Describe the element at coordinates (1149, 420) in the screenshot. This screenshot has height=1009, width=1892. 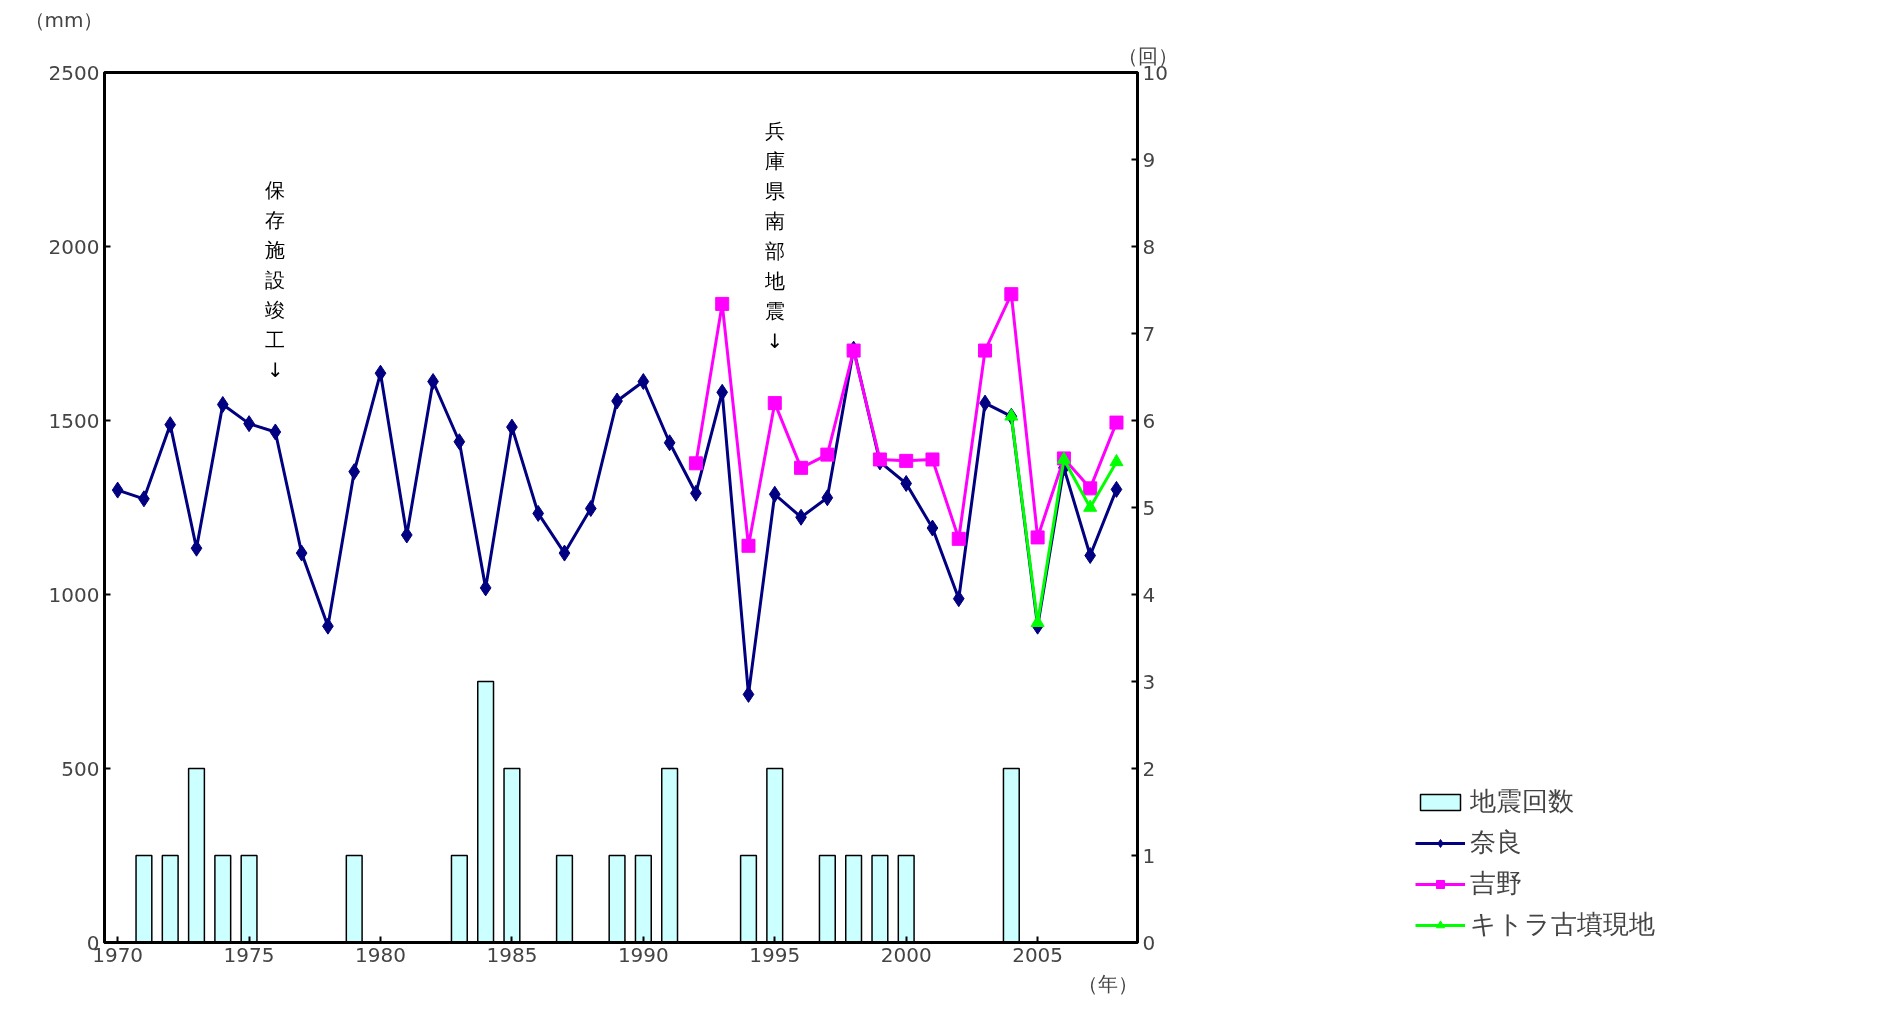
I see `y2-tick-label: 6` at that location.